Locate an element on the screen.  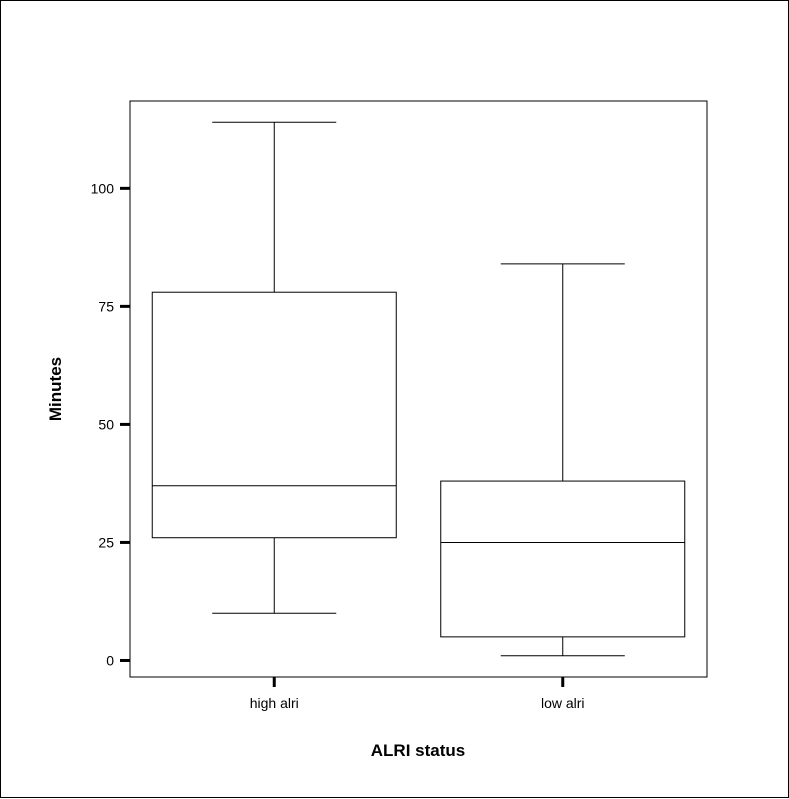
x-tick-label: high alri is located at coordinates (274, 703).